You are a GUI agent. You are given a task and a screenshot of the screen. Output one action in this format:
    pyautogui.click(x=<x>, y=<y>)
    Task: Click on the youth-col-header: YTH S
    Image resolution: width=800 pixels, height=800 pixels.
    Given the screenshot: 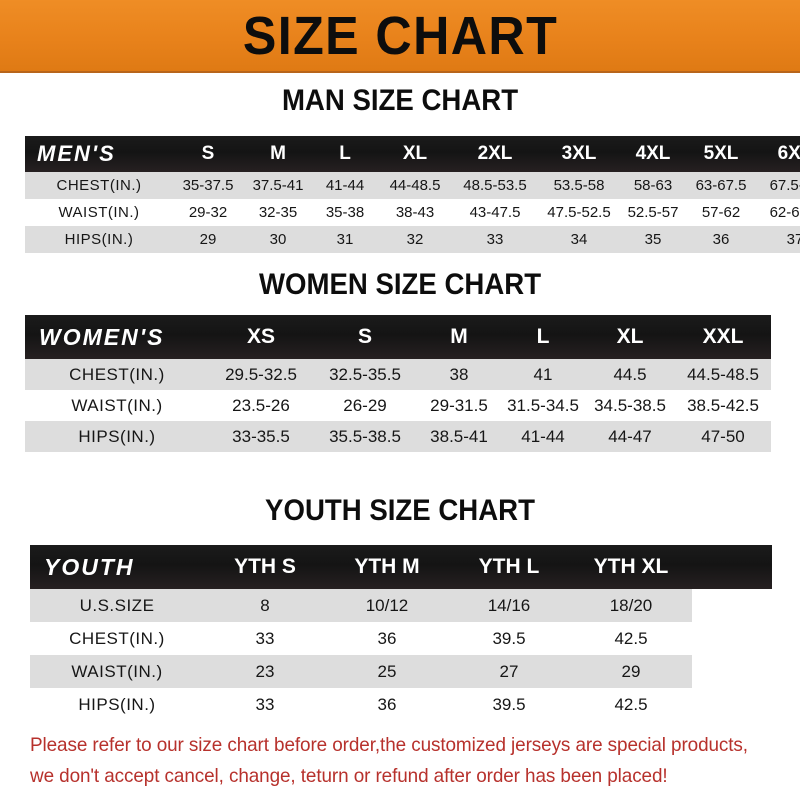 What is the action you would take?
    pyautogui.click(x=265, y=566)
    